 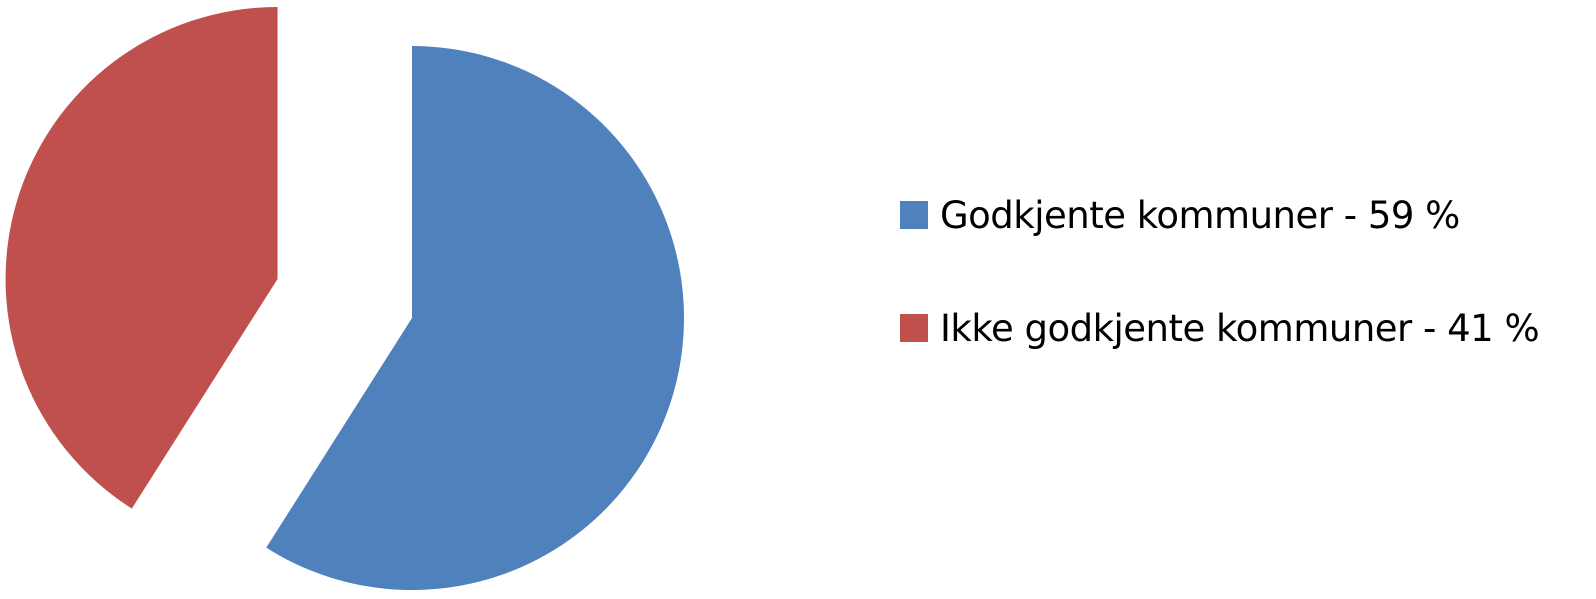 What do you see at coordinates (1240, 328) in the screenshot?
I see `legend-label-not-approved: Ikke godkjente kommuner - 41 %` at bounding box center [1240, 328].